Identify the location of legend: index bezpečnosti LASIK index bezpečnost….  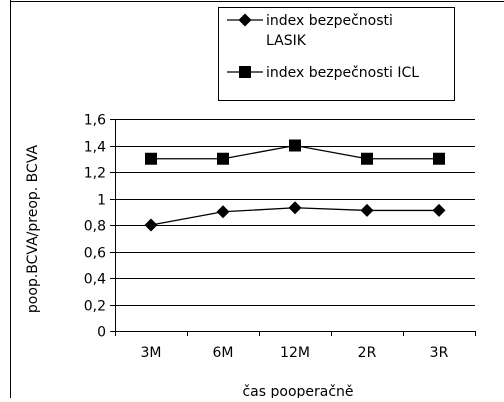
(336, 54).